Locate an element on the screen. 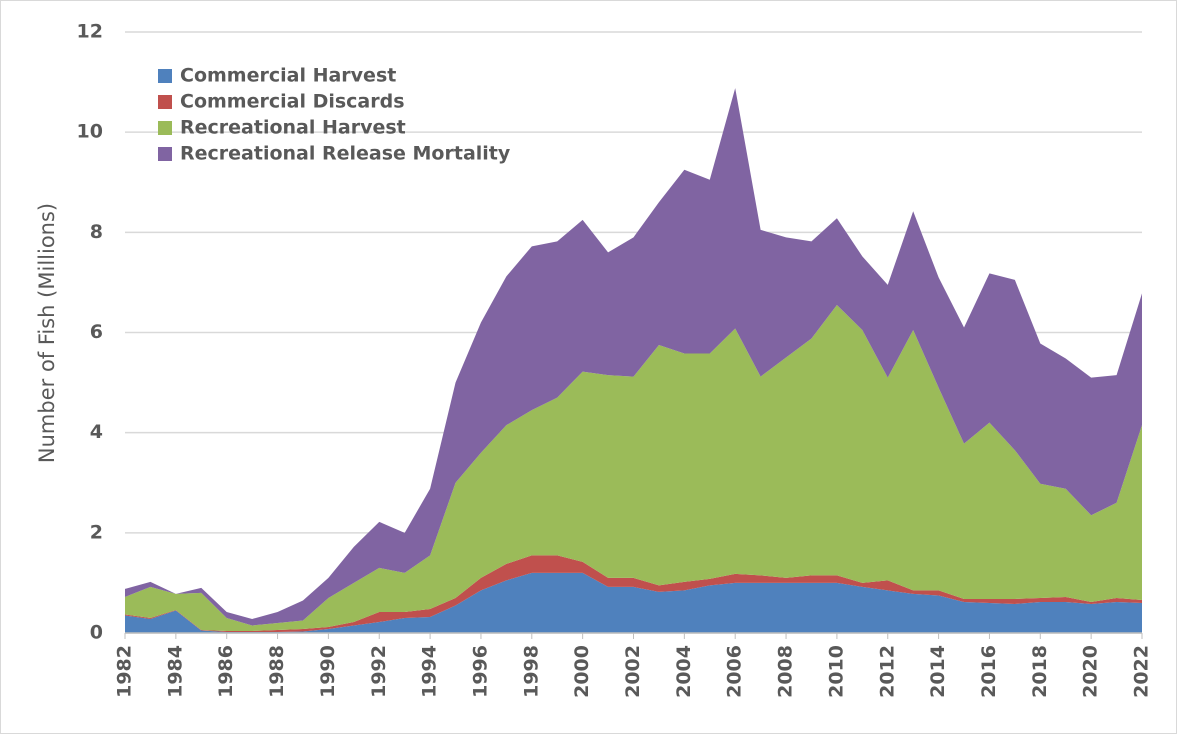 This screenshot has width=1179, height=736. y-tick-label: 0 is located at coordinates (96, 633).